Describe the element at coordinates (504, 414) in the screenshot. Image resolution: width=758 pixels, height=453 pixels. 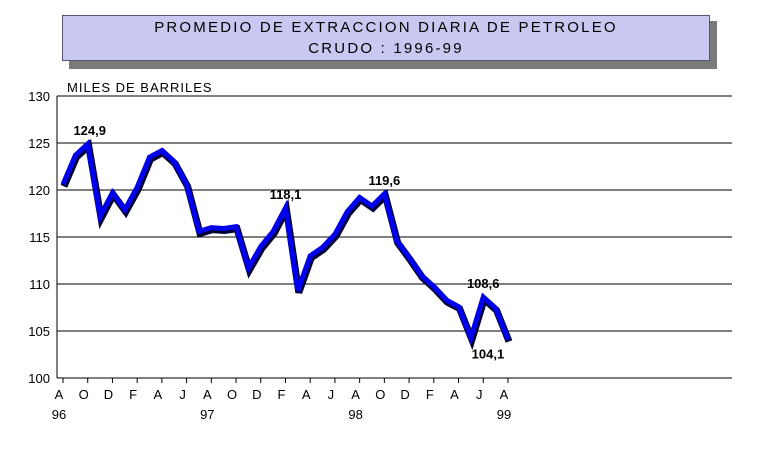
I see `x-year-label: 99` at that location.